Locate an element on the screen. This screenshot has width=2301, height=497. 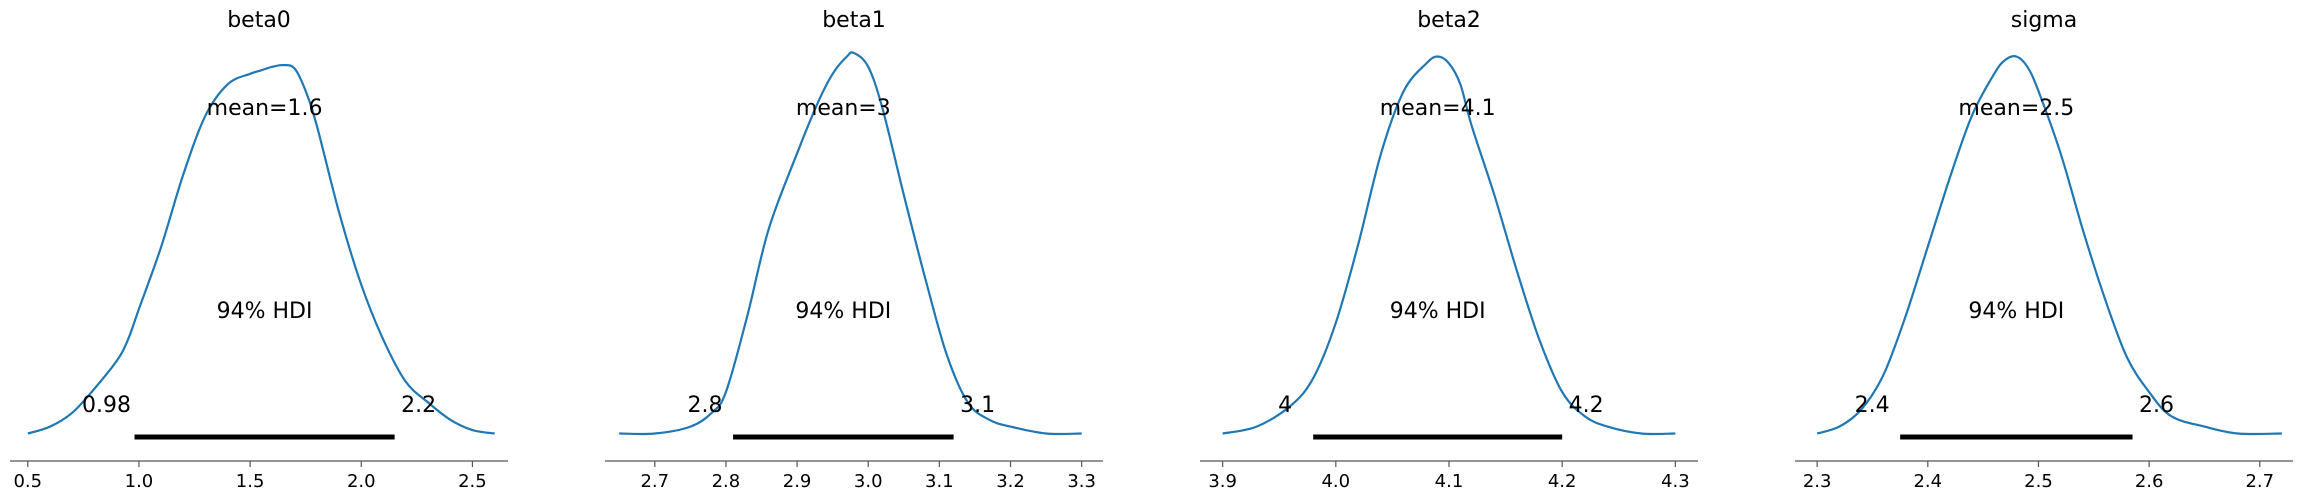
x-tick-label: 2.8 is located at coordinates (726, 481).